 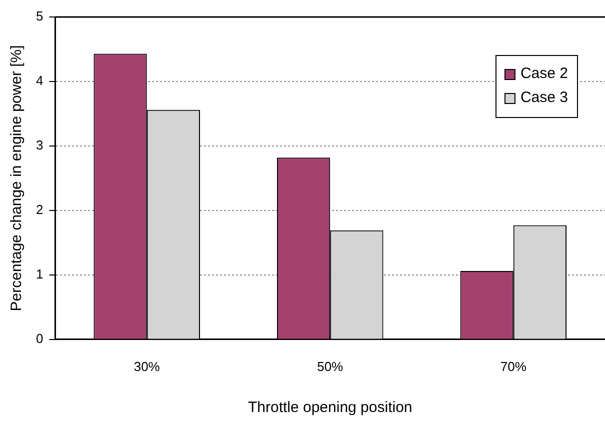 I want to click on x-tick-label: 30%, so click(x=147, y=366).